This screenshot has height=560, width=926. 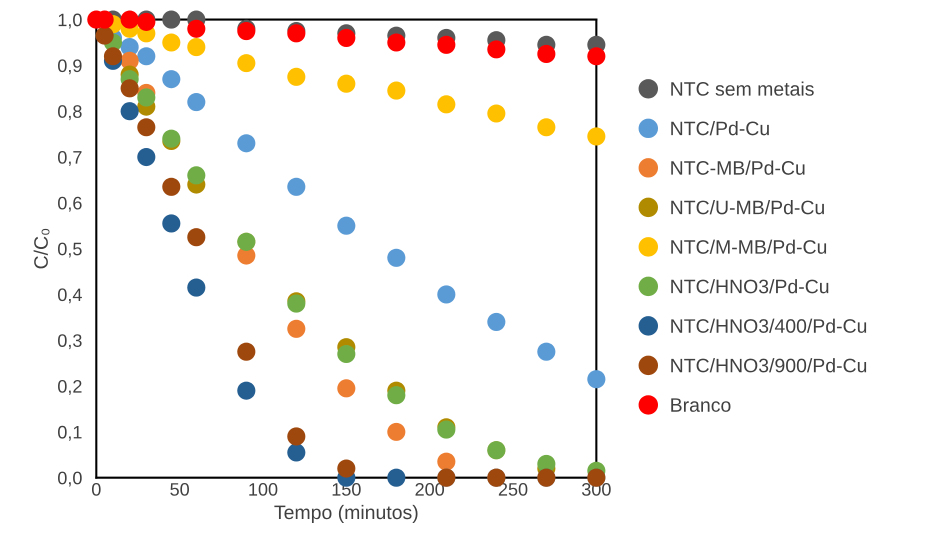 I want to click on y-tick-label: 0,8, so click(x=70, y=112).